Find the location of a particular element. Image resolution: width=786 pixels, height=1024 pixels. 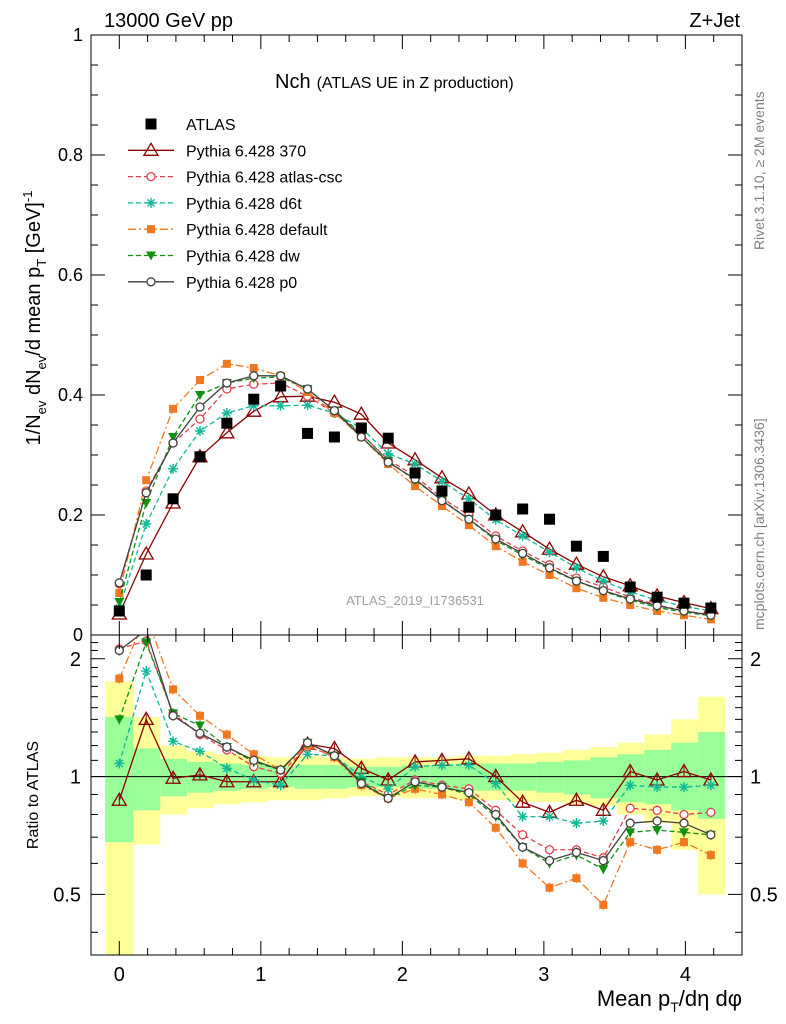

legend-item-pythia-6-428-atlas-csc: Pythia 6.428 atlas-csc is located at coordinates (235, 178).